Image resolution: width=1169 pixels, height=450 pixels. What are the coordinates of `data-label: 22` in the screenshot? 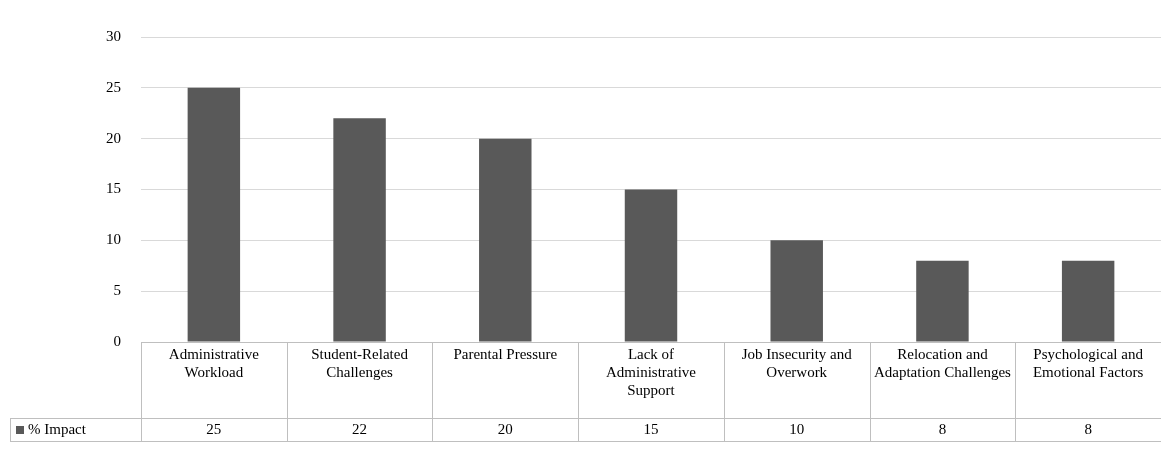 It's located at (360, 428).